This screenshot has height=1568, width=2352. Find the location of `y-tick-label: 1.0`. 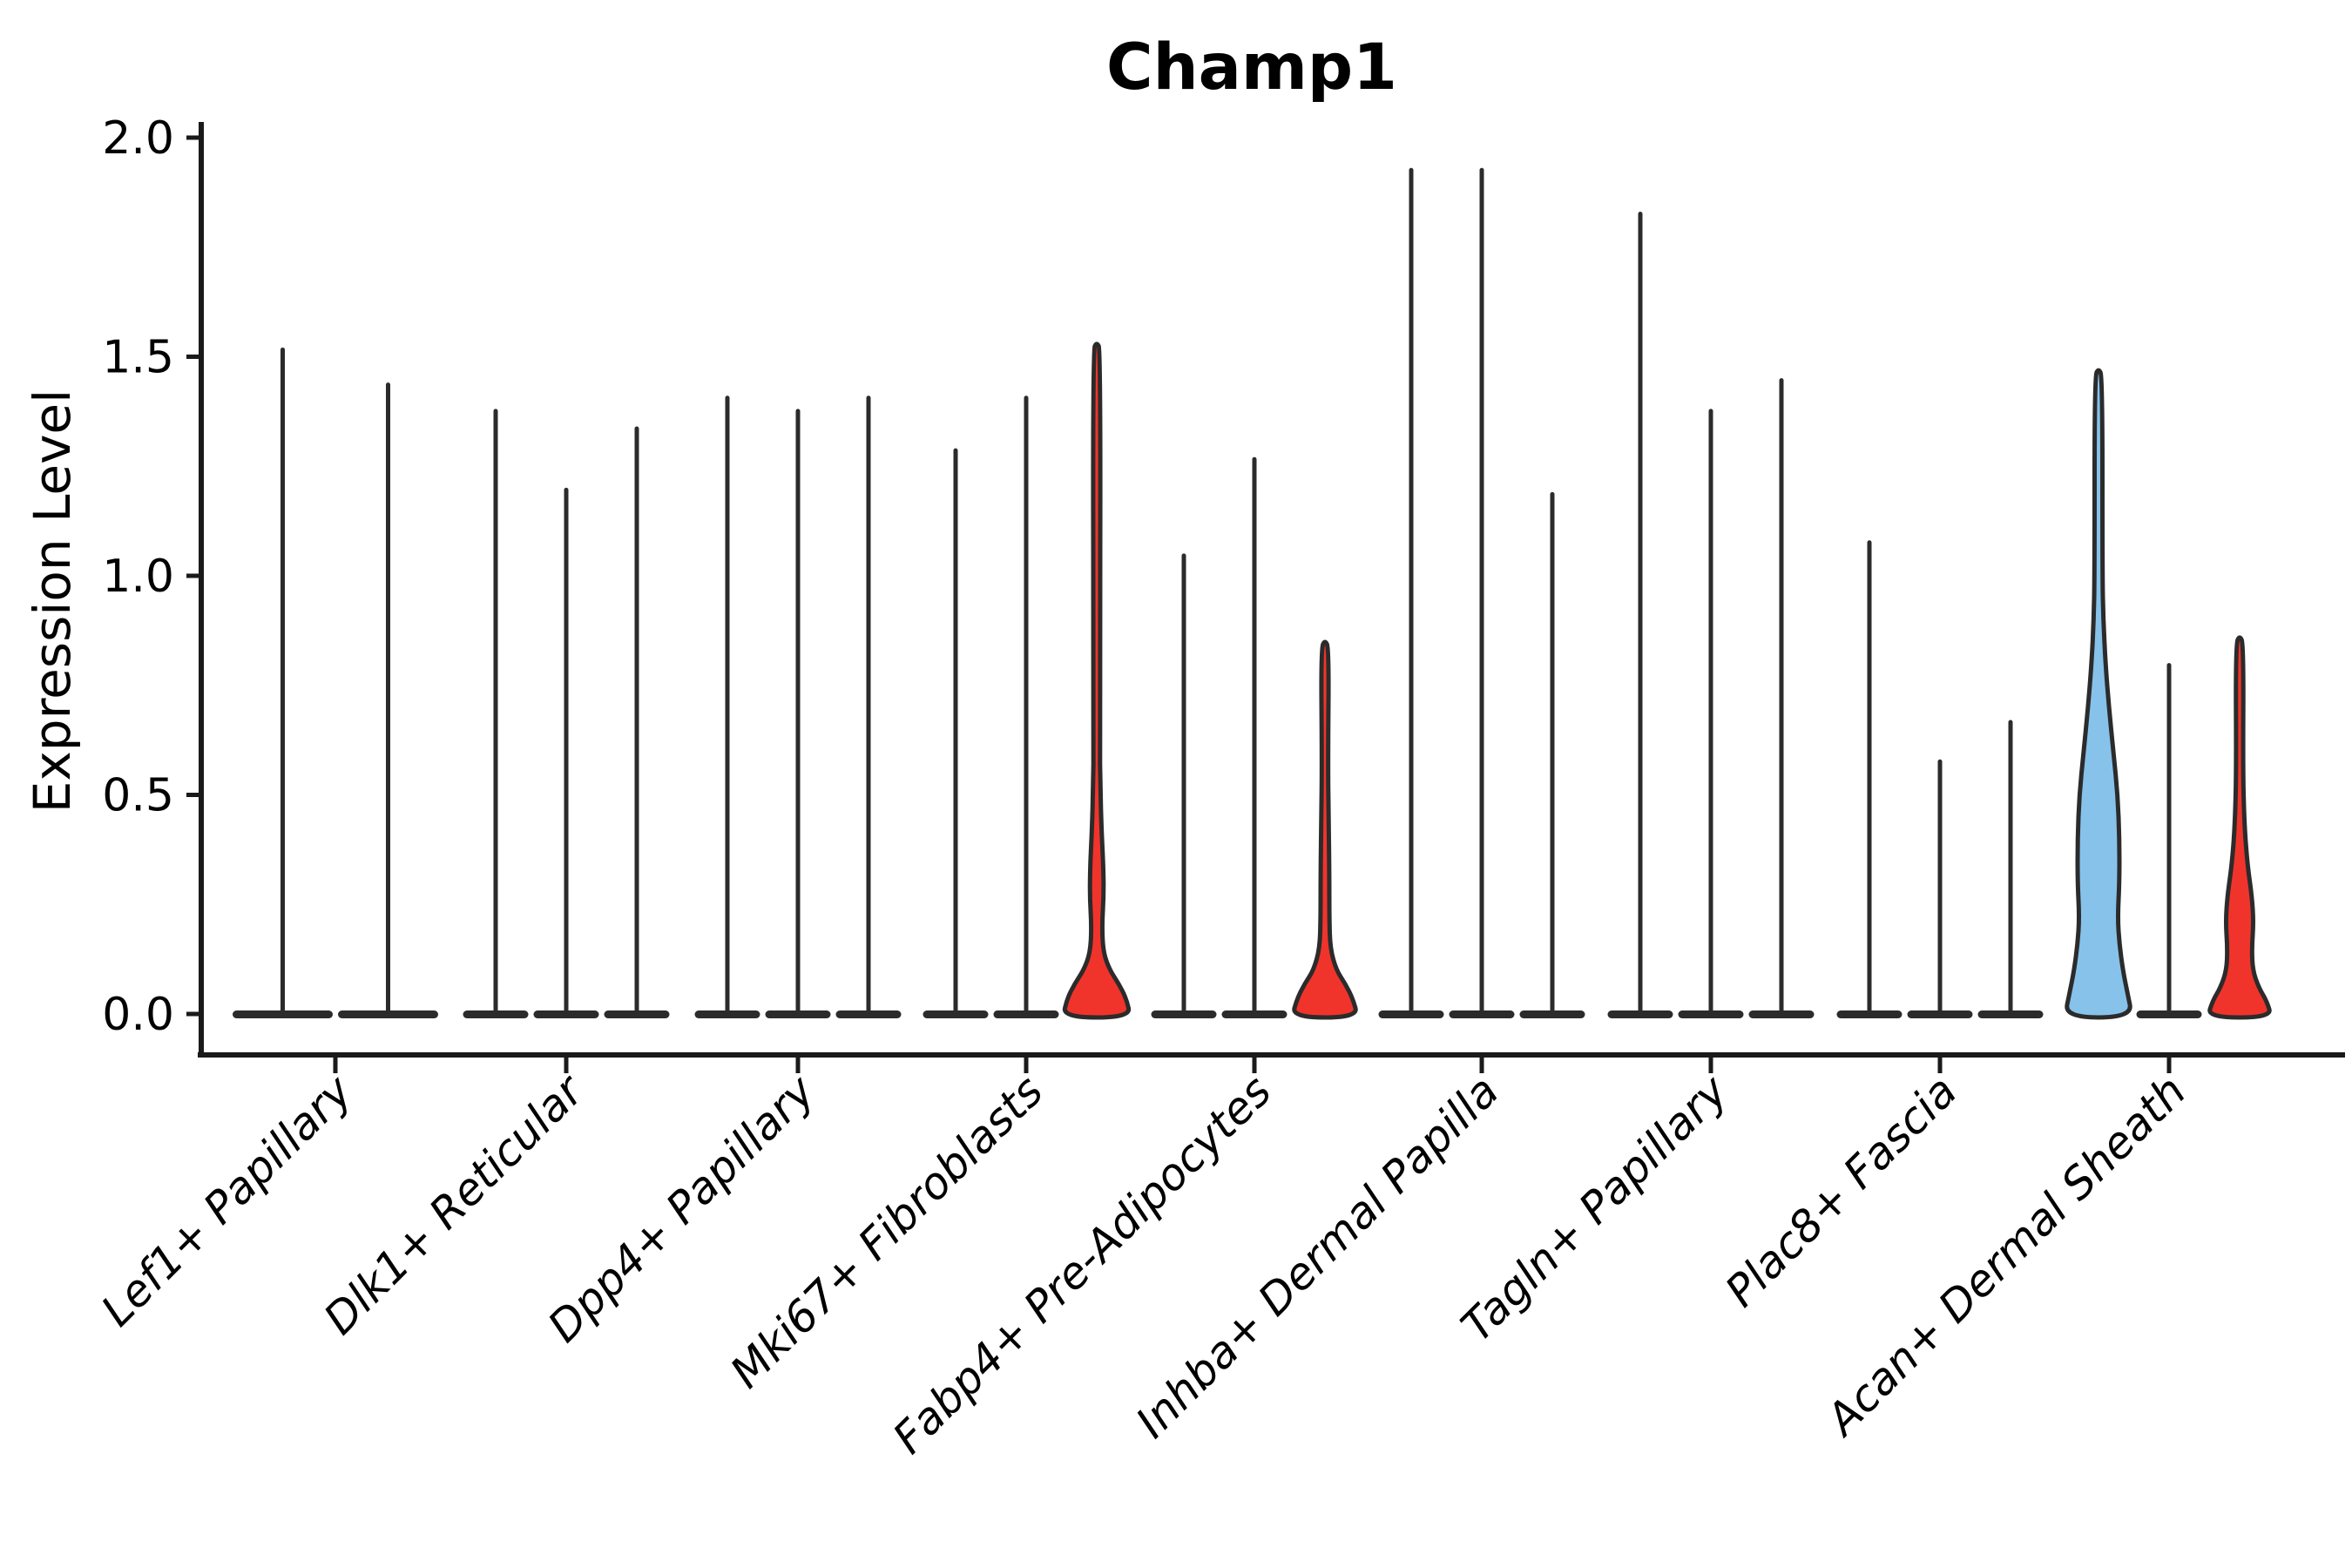

y-tick-label: 1.0 is located at coordinates (138, 577).